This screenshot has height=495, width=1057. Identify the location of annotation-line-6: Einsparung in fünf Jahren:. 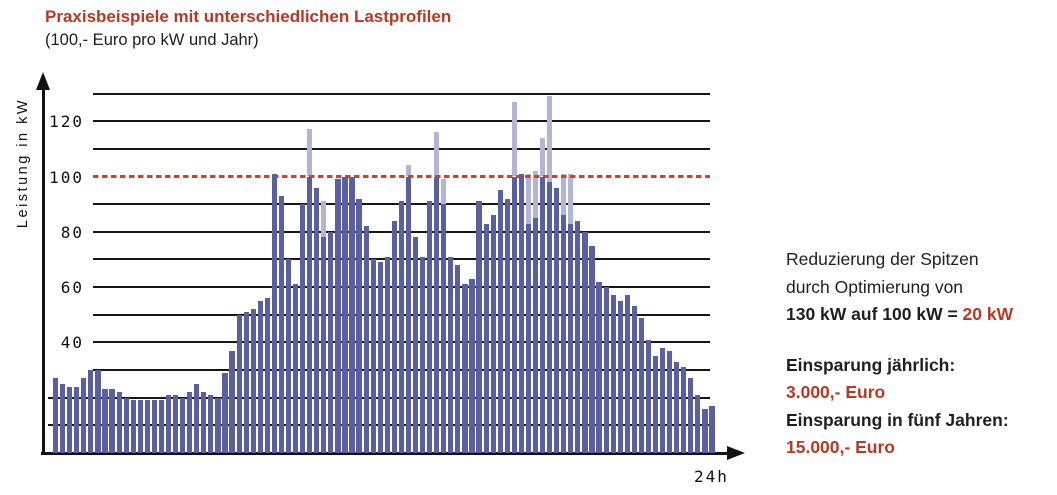
(921, 421).